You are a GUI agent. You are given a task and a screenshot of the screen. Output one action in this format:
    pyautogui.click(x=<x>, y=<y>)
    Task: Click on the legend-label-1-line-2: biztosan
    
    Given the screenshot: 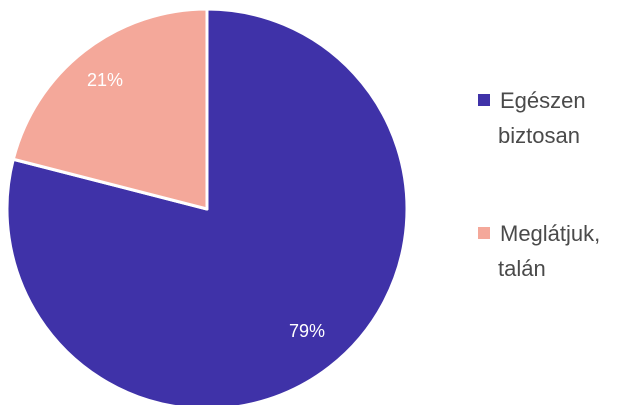 What is the action you would take?
    pyautogui.click(x=539, y=135)
    